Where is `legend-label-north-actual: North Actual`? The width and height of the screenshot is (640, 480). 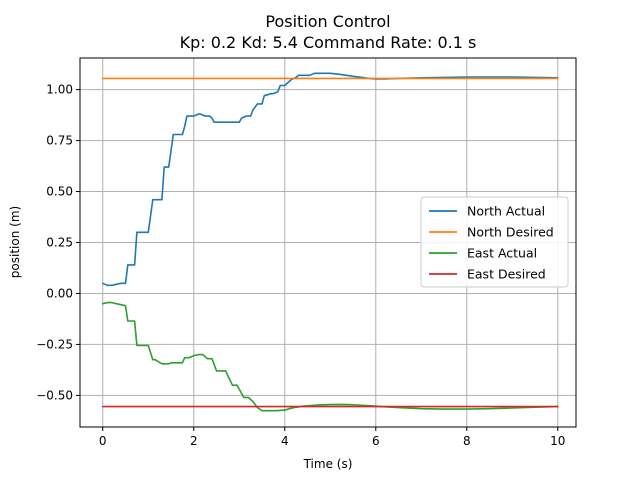
legend-label-north-actual: North Actual is located at coordinates (506, 211).